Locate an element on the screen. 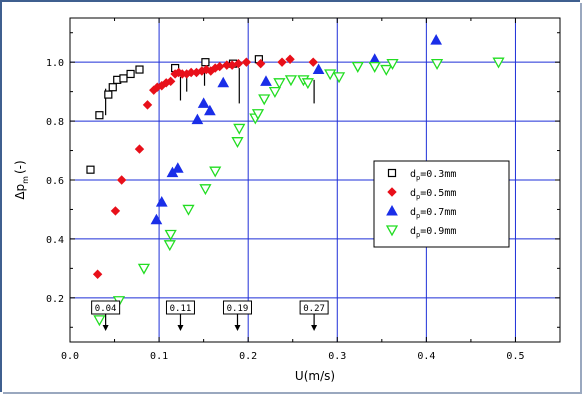  legend-label-value: =0.3mm is located at coordinates (438, 174).